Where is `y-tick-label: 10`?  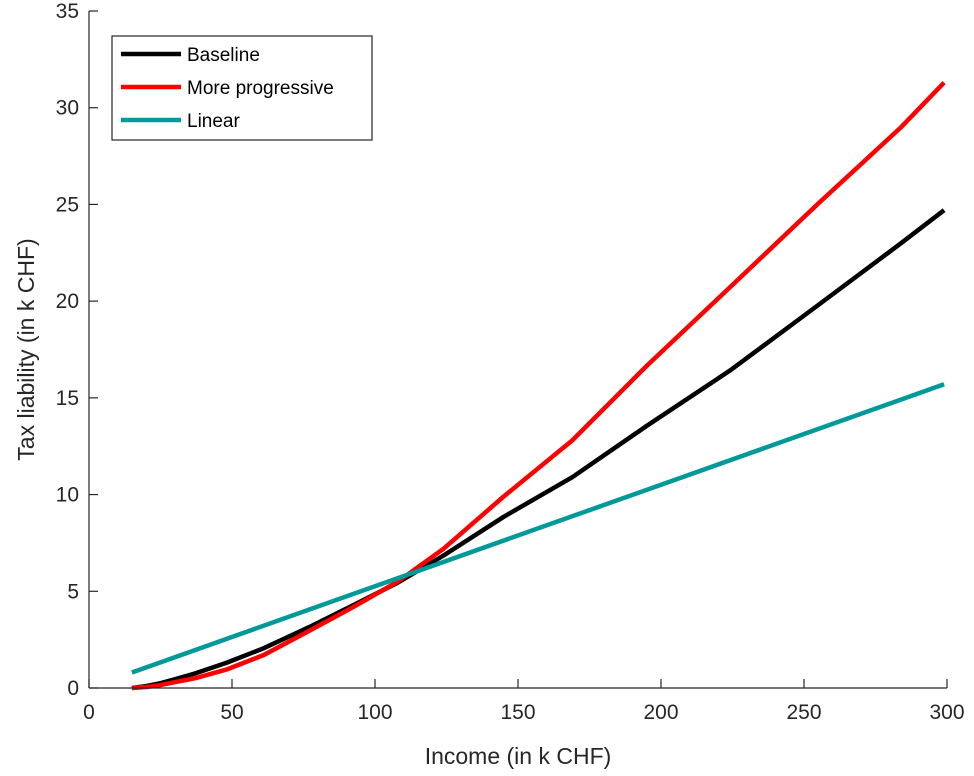 y-tick-label: 10 is located at coordinates (67, 495).